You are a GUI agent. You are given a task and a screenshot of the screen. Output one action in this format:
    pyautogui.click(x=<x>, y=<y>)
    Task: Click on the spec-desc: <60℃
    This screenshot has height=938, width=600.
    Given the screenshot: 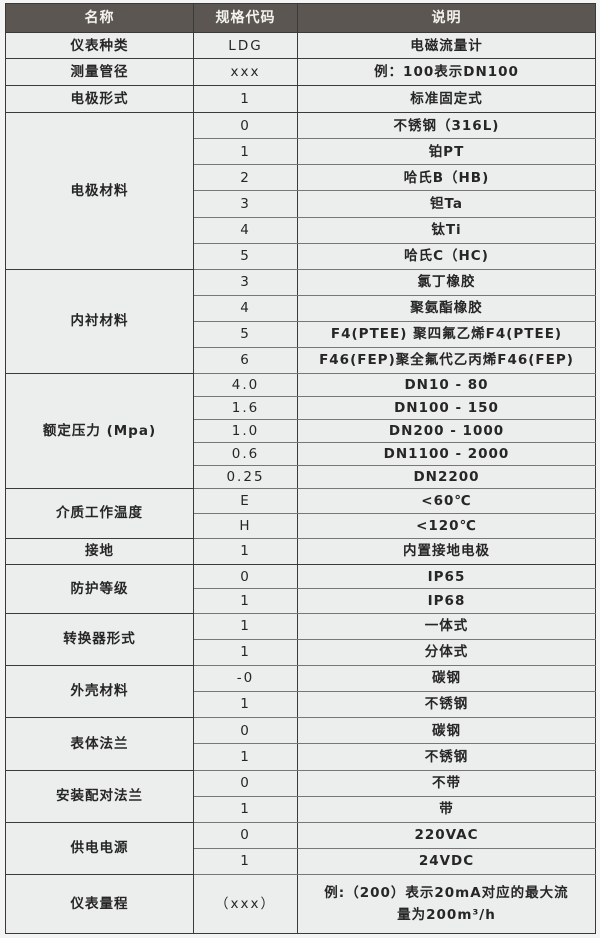 What is the action you would take?
    pyautogui.click(x=446, y=500)
    